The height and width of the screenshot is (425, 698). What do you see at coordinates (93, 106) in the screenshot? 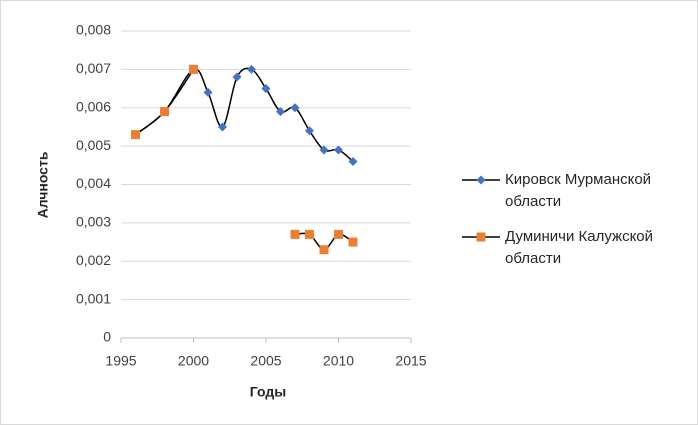
I see `y-tick-label: 0,006` at bounding box center [93, 106].